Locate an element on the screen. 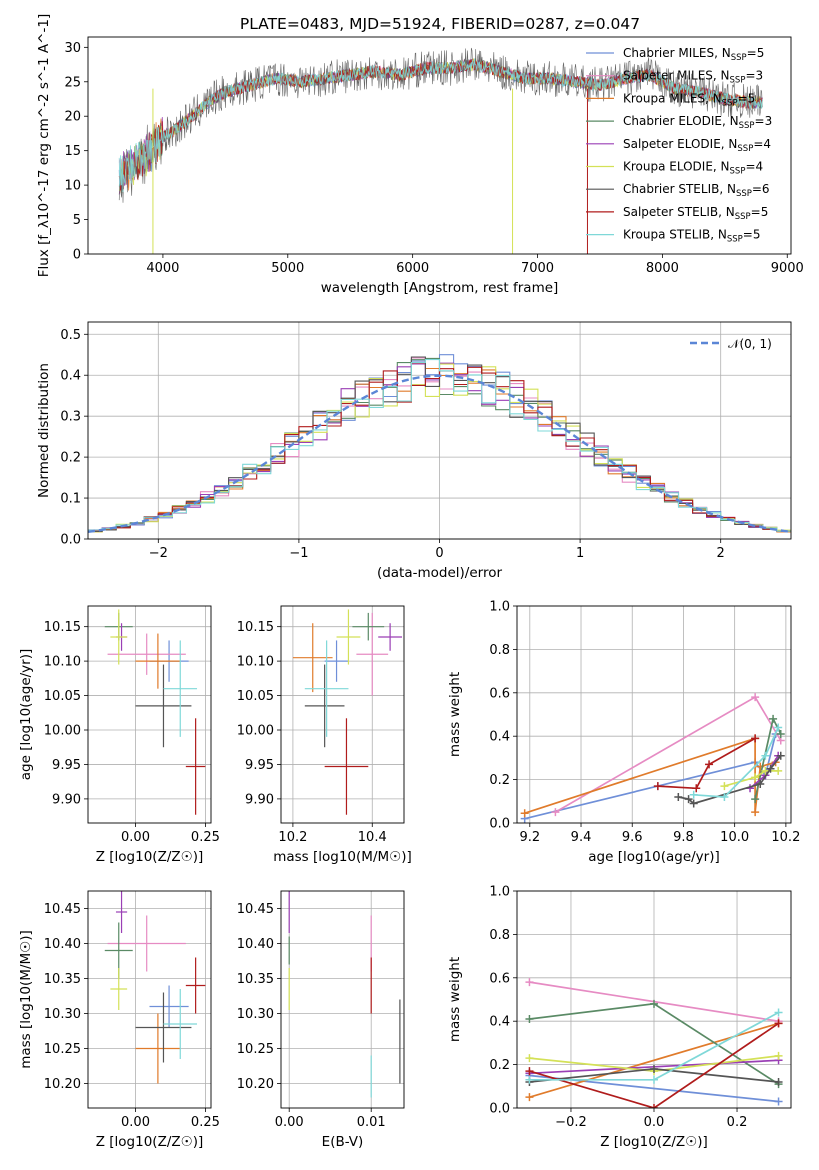 Image resolution: width=819 pixels, height=1170 pixels. x-axis-label-spectrum: wavelength [Angstrom, rest frame] is located at coordinates (440, 288).